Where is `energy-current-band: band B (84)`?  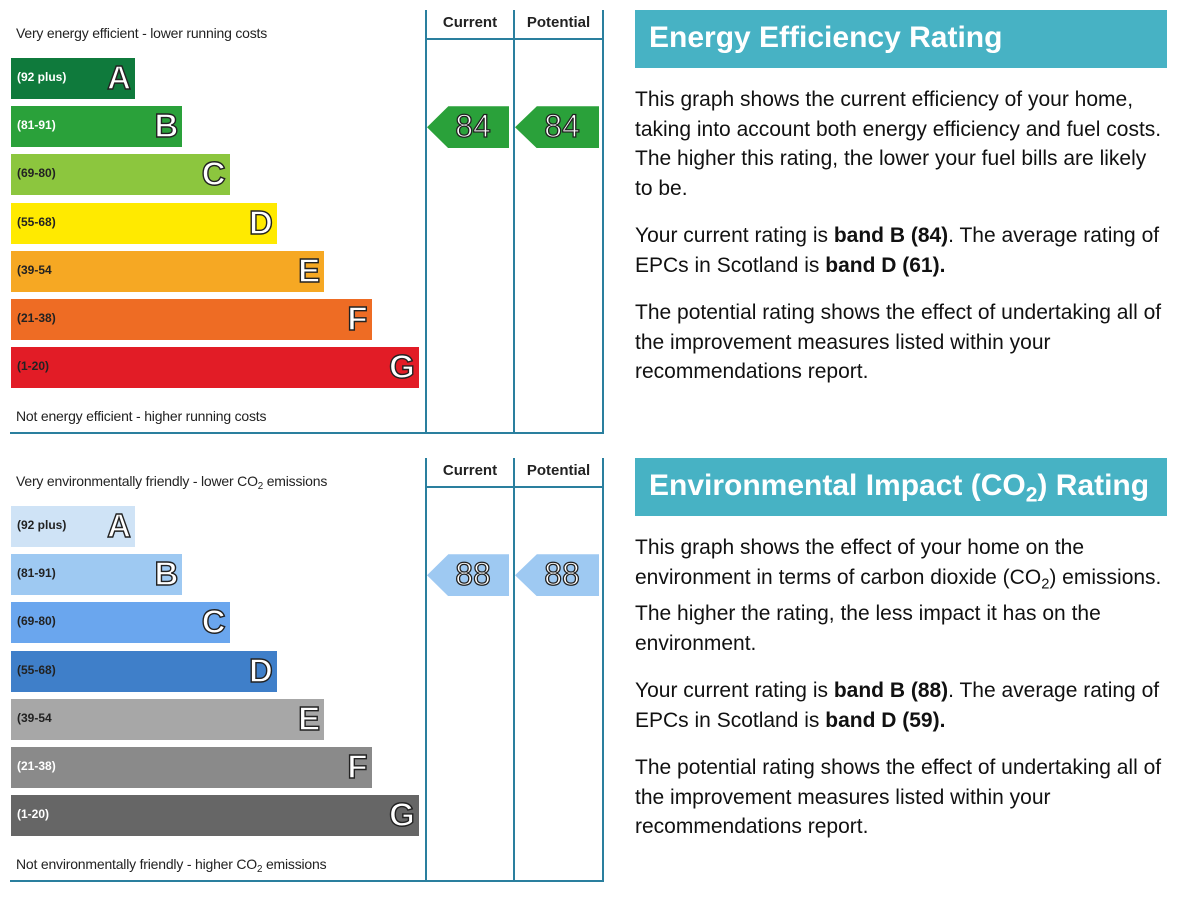
energy-current-band: band B (84) is located at coordinates (891, 235).